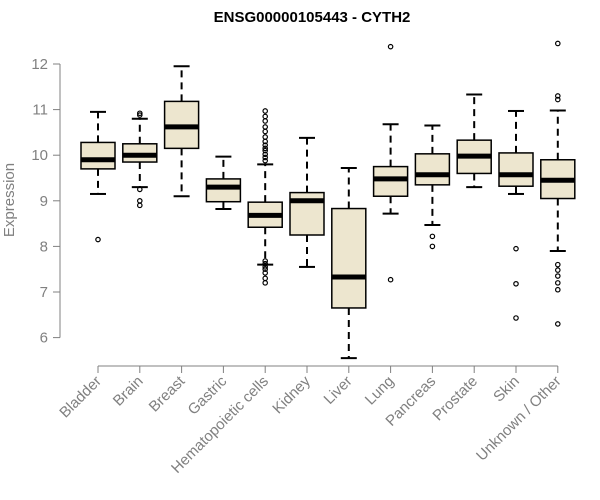  What do you see at coordinates (39, 64) in the screenshot?
I see `y-tick-label: 12` at bounding box center [39, 64].